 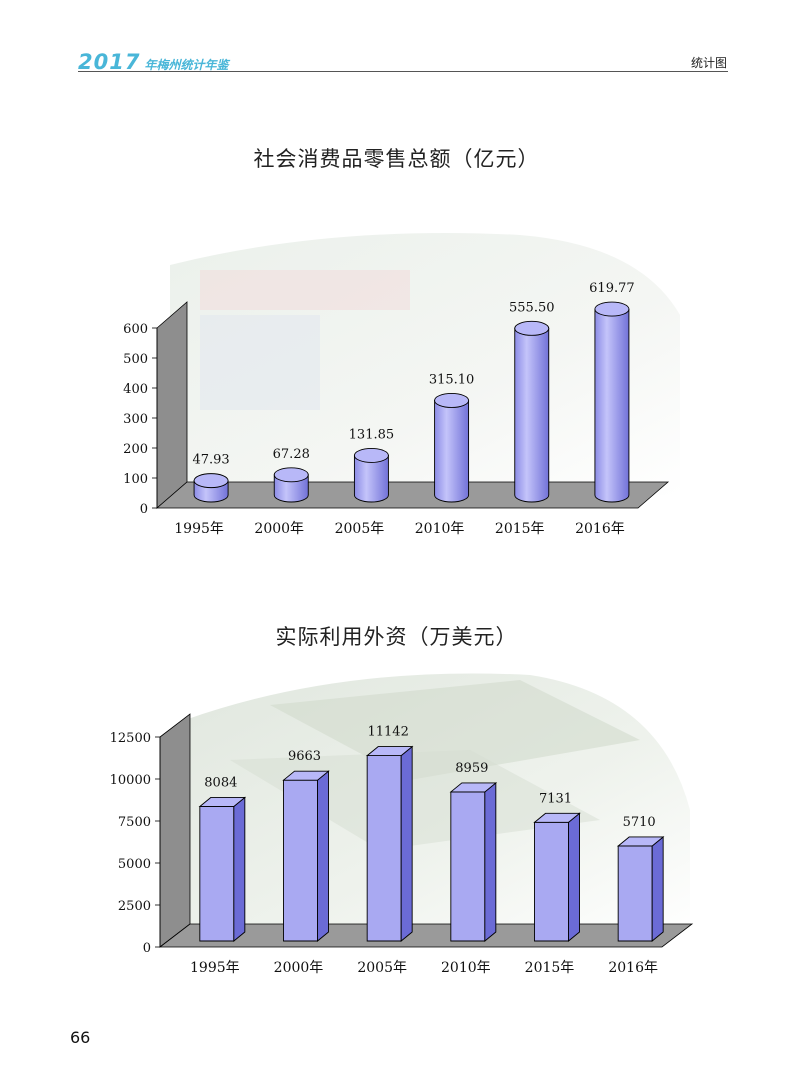 What do you see at coordinates (452, 379) in the screenshot?
I see `data-label: 315.10` at bounding box center [452, 379].